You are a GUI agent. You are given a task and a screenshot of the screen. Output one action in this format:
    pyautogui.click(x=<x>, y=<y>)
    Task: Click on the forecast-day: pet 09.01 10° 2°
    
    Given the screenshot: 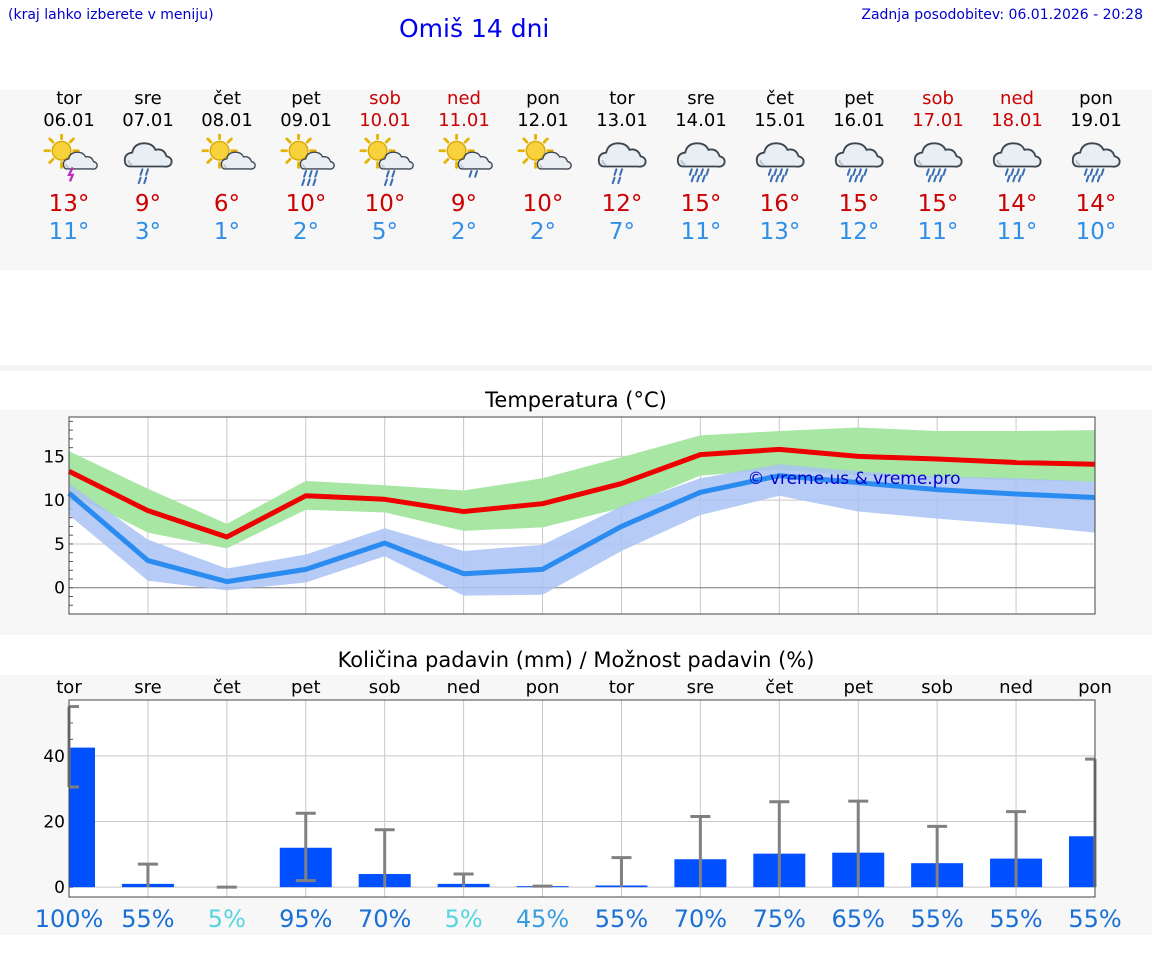 What is the action you would take?
    pyautogui.click(x=306, y=167)
    